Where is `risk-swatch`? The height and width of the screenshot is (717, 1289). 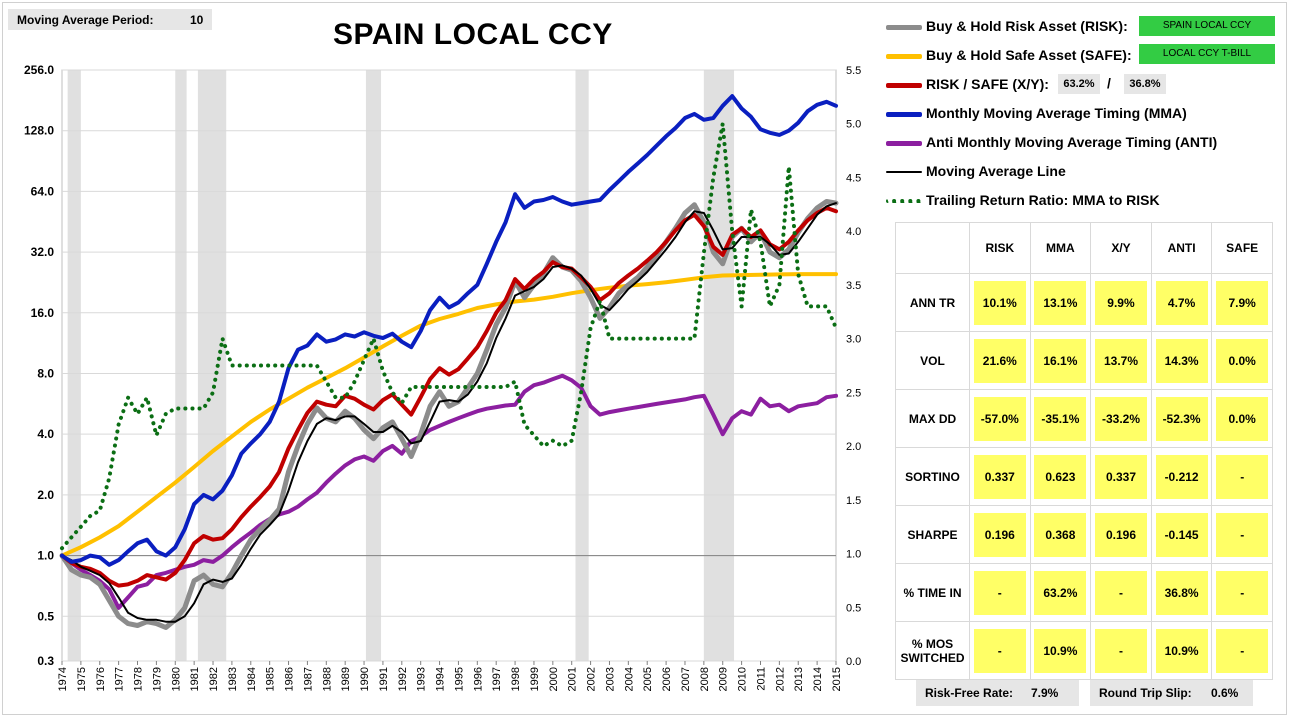 risk-swatch is located at coordinates (904, 27).